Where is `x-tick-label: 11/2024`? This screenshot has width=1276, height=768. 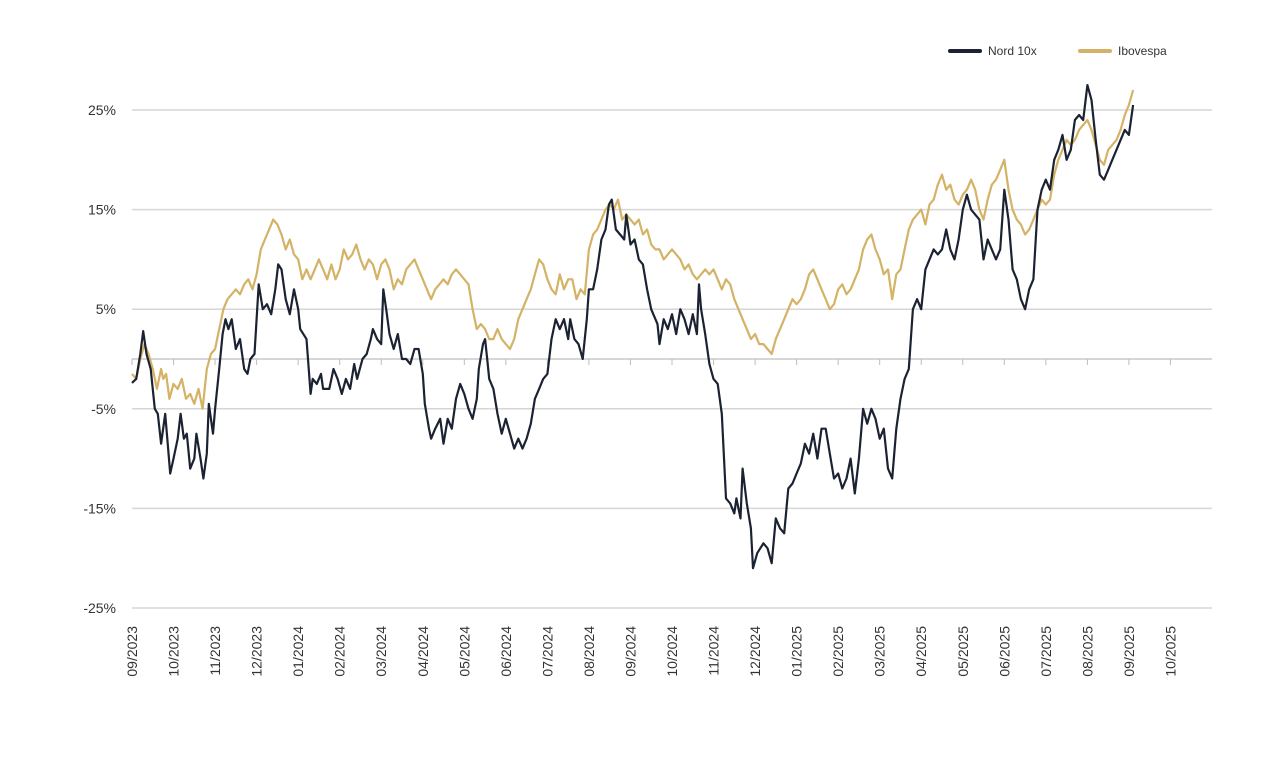
x-tick-label: 11/2024 is located at coordinates (714, 651).